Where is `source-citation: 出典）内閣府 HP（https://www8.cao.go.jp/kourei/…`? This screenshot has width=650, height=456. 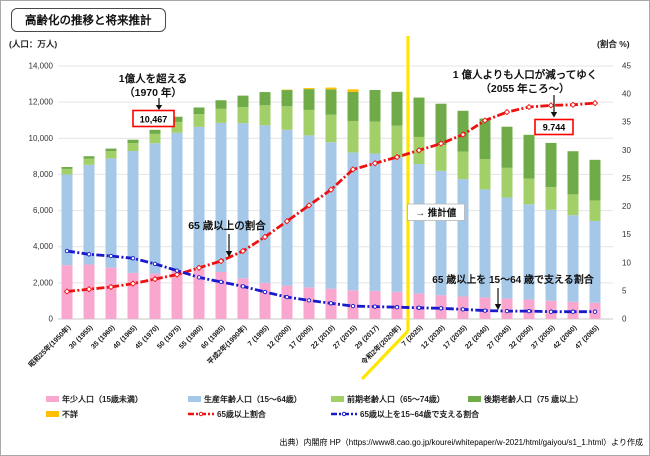 source-citation: 出典）内閣府 HP（https://www8.cao.go.jp/kourei/… is located at coordinates (461, 442).